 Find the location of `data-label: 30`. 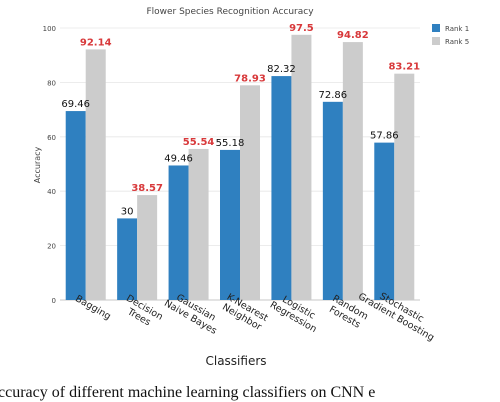

data-label: 30 is located at coordinates (127, 211).